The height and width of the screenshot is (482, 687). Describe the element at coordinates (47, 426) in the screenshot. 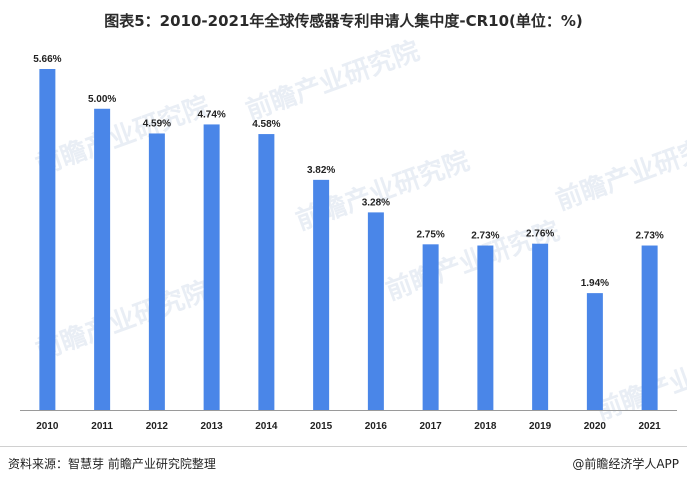

I see `x-tick-label-2010: 2010` at that location.